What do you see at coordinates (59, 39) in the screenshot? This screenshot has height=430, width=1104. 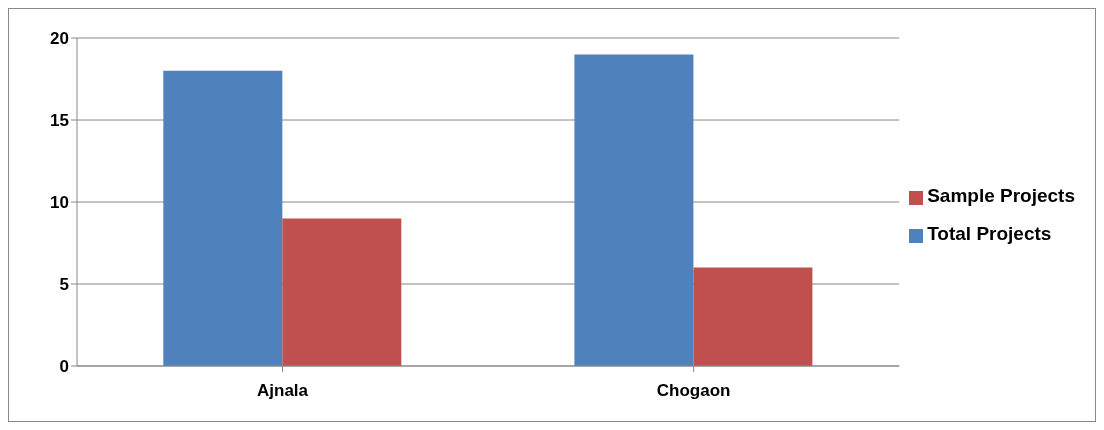 I see `y-tick-label: 20` at bounding box center [59, 39].